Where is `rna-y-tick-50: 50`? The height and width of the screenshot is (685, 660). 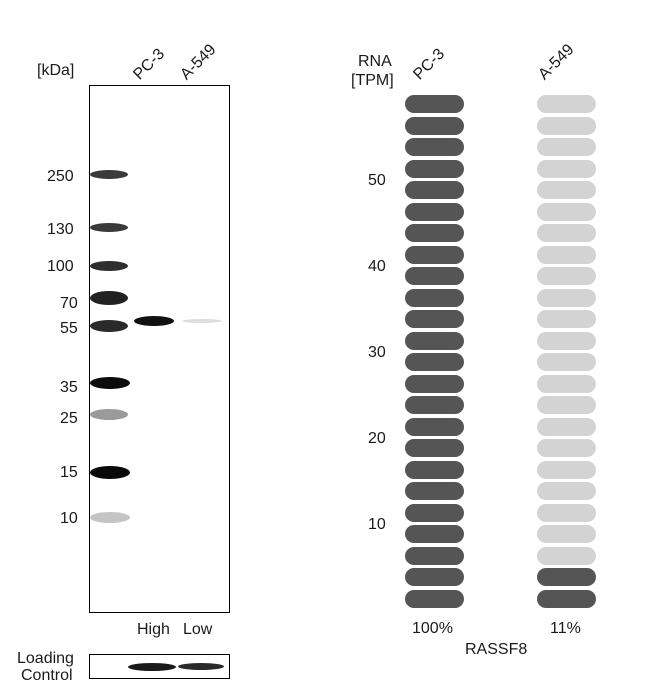 rna-y-tick-50: 50 is located at coordinates (377, 180).